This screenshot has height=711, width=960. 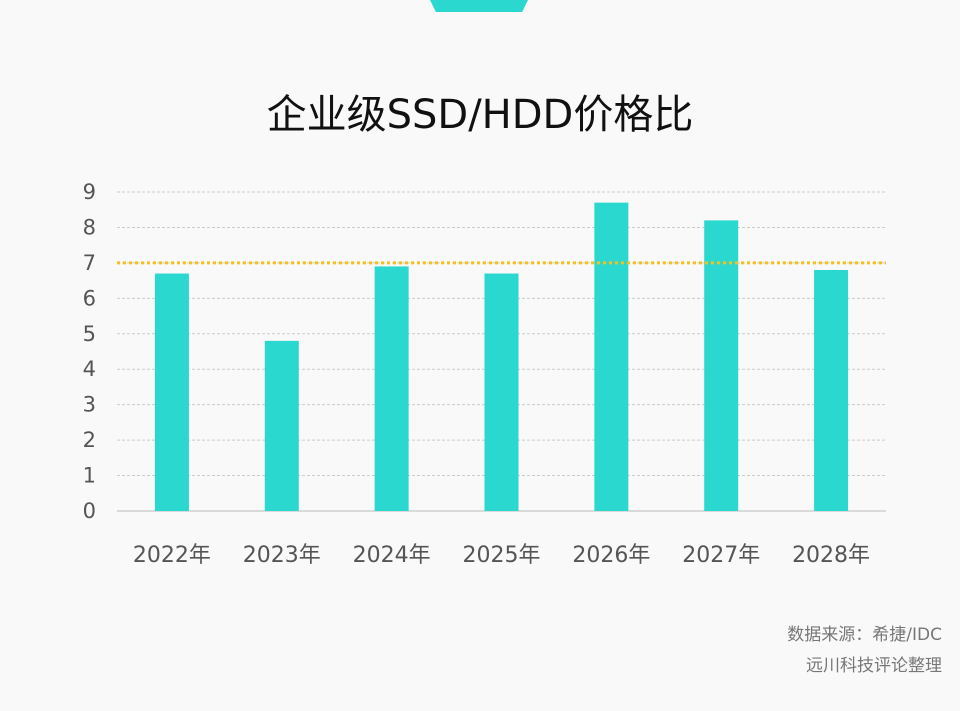 I want to click on compiler-note: 远川科技评论整理, so click(x=874, y=666).